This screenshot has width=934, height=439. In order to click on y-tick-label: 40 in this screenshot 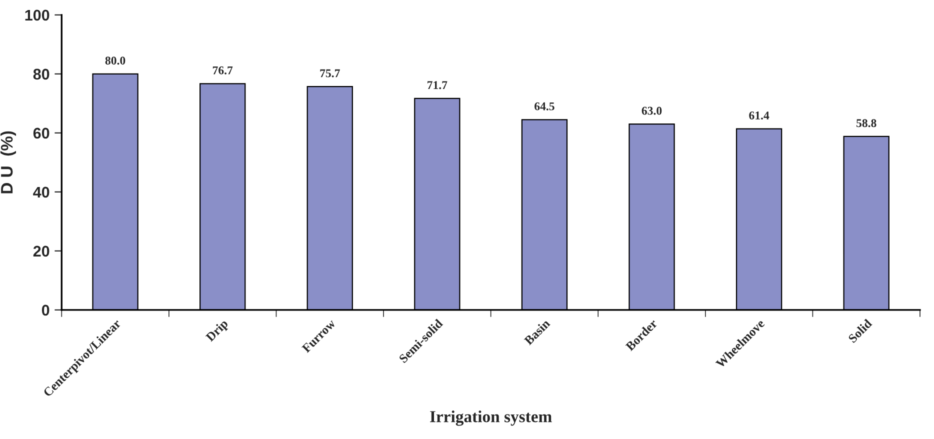, I will do `click(41, 192)`.